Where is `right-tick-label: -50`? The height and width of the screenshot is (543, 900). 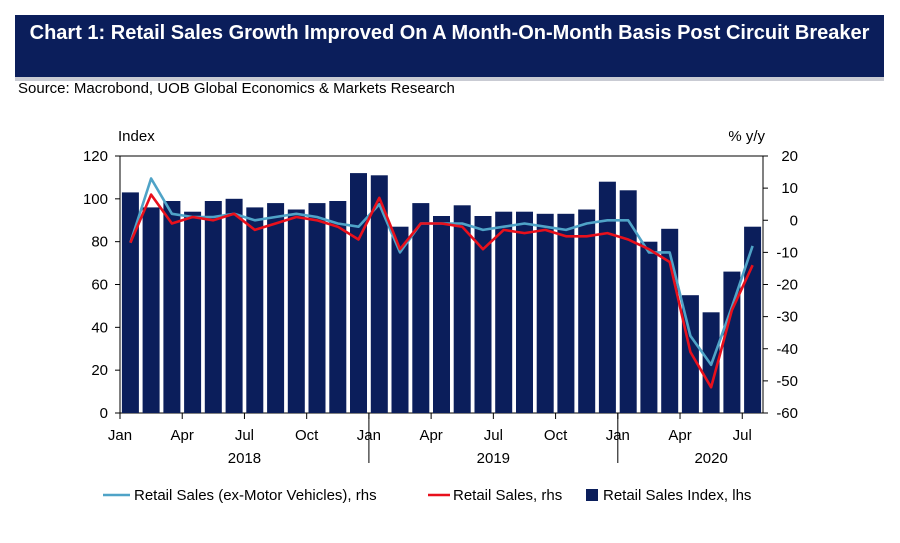 right-tick-label: -50 is located at coordinates (787, 381).